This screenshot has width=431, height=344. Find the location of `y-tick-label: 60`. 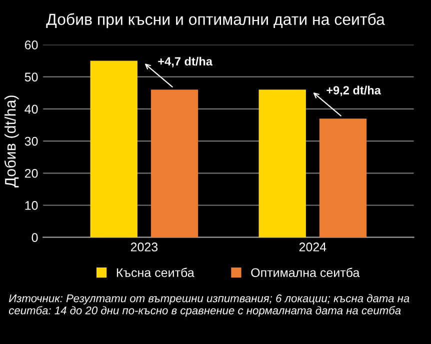

y-tick-label: 60 is located at coordinates (31, 45).